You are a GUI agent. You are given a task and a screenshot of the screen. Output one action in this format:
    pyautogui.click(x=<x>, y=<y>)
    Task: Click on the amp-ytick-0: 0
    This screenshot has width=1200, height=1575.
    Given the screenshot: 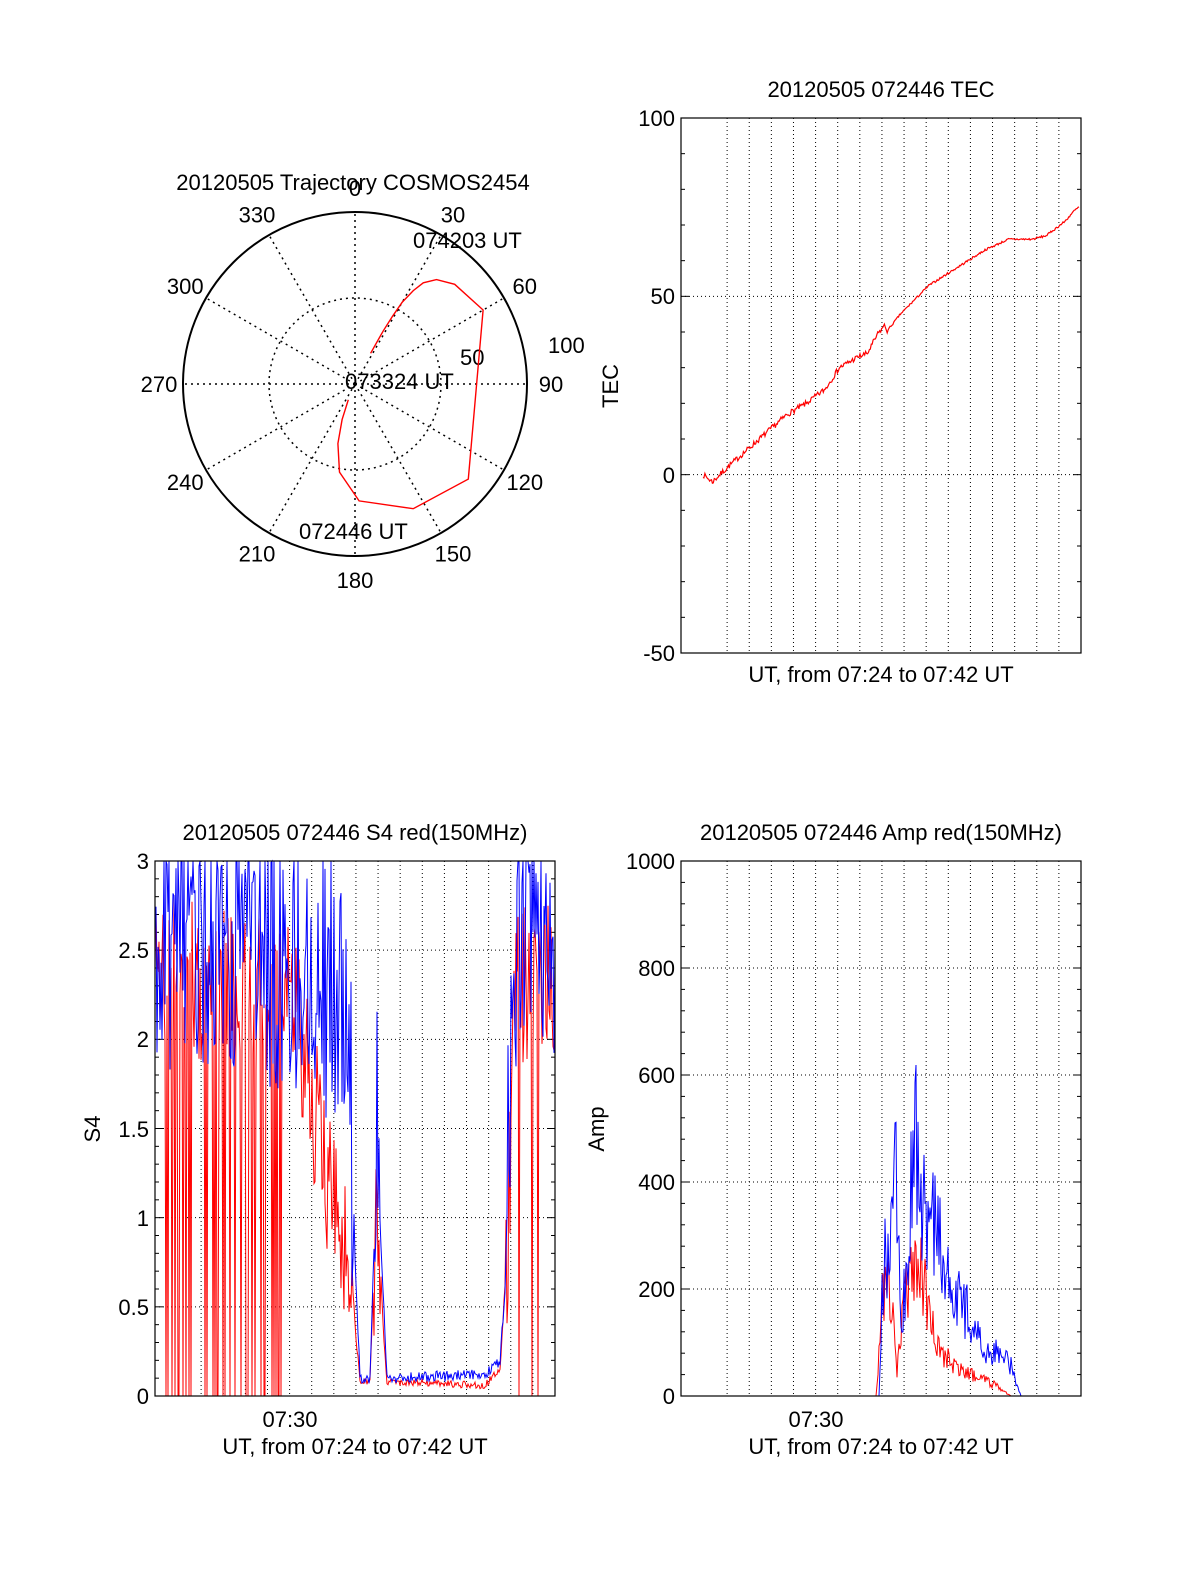 What is the action you would take?
    pyautogui.click(x=669, y=1396)
    